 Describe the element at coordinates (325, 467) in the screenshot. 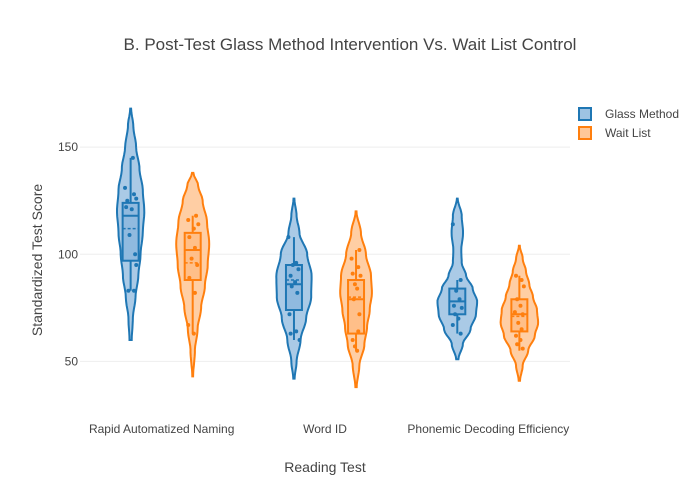

I see `x-axis-title: Reading Test` at that location.